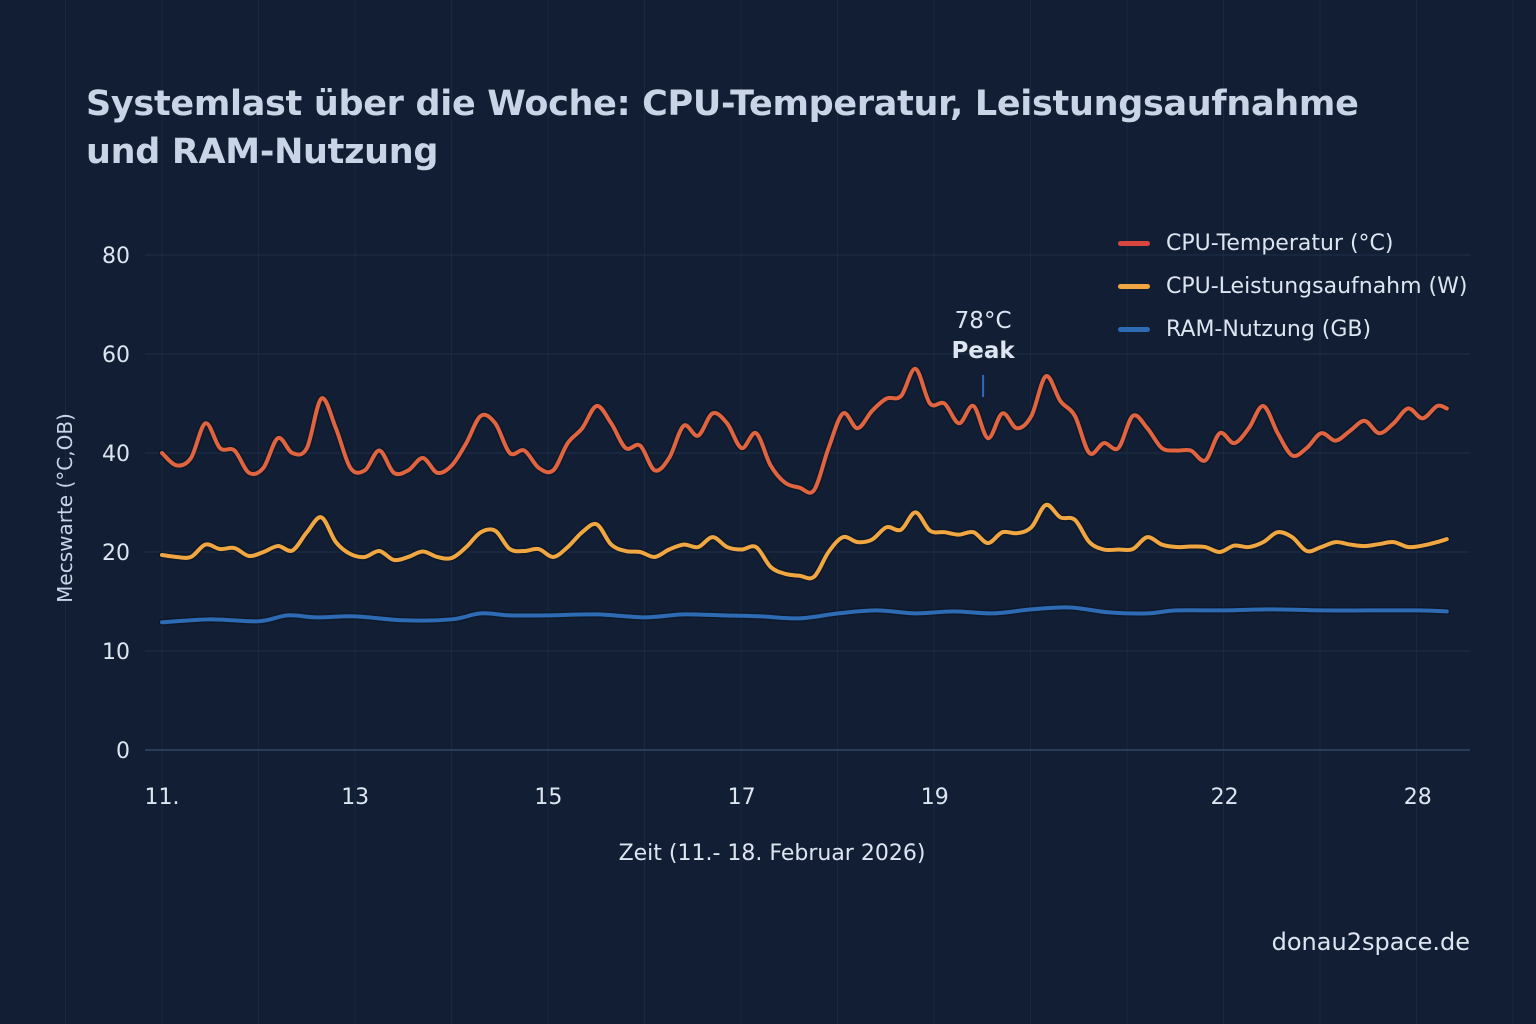 The image size is (1536, 1024). What do you see at coordinates (1134, 243) in the screenshot?
I see `legend-swatch-cpu-temp` at bounding box center [1134, 243].